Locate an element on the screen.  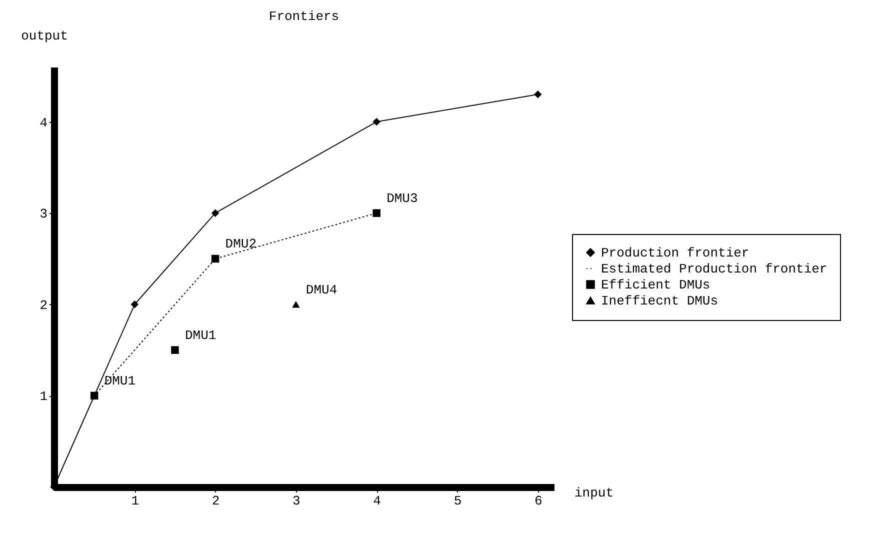
x-tick-label: 1 is located at coordinates (135, 501).